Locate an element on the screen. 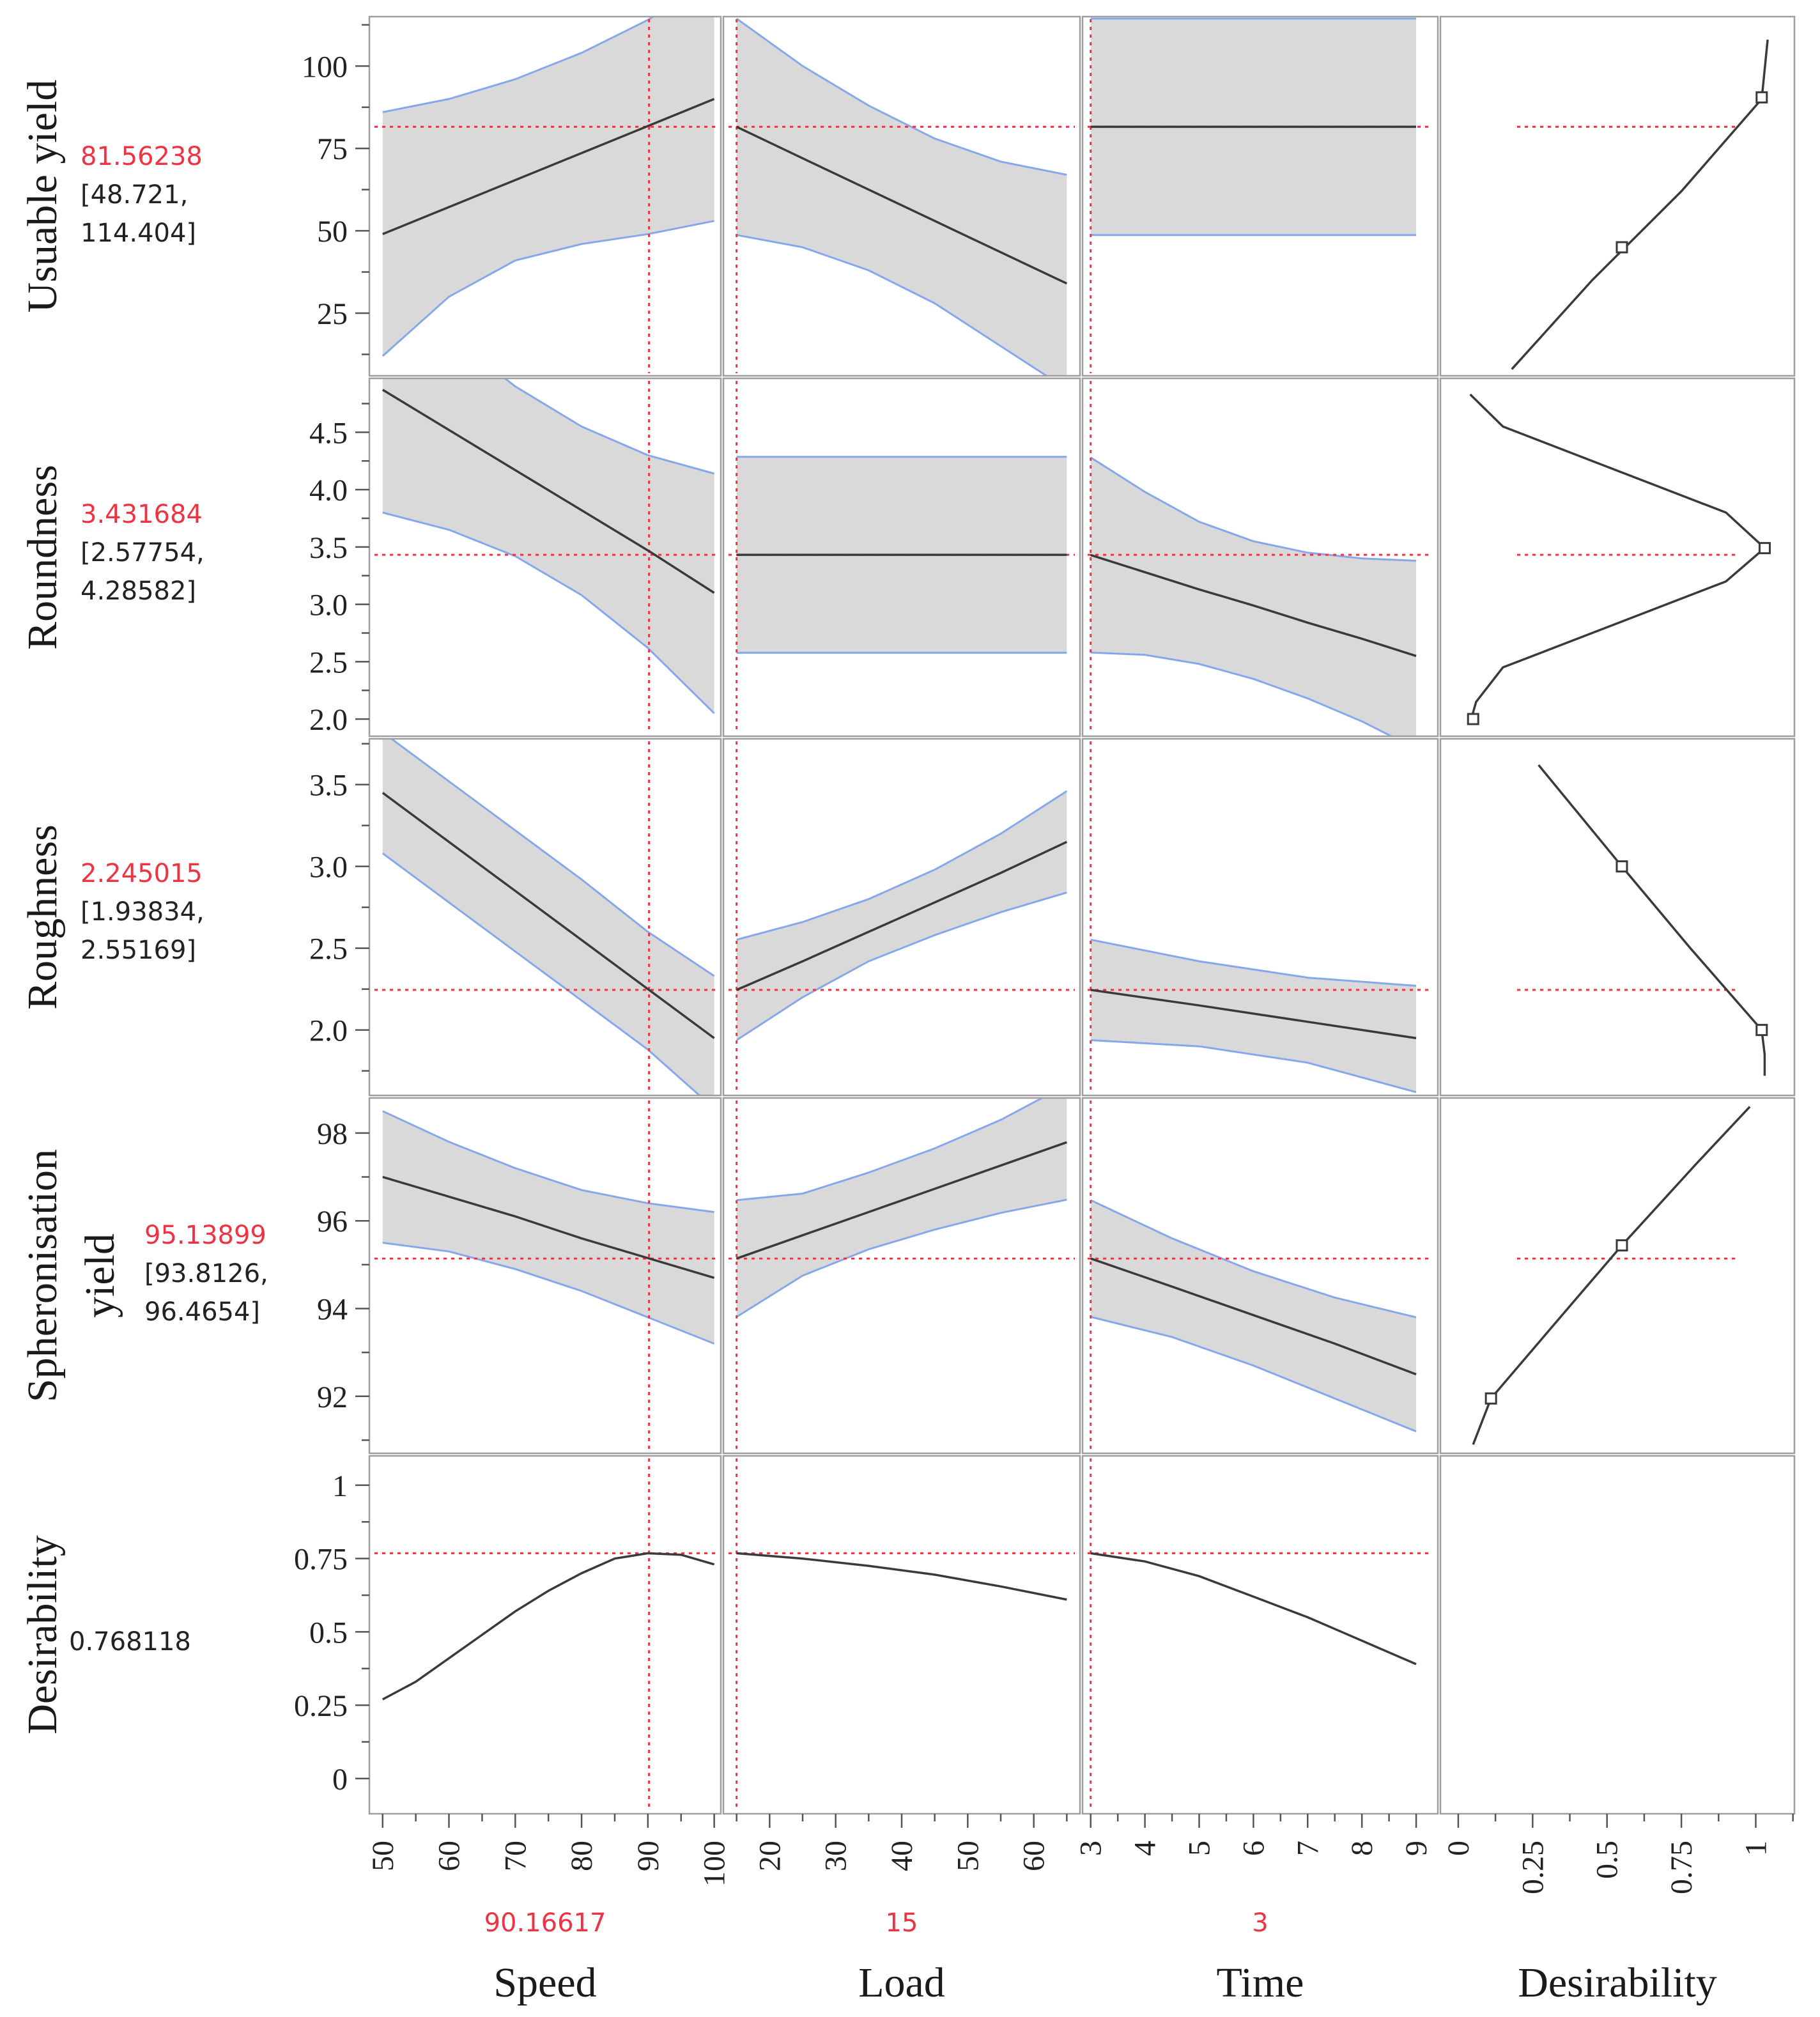  response-name: Usuable yield is located at coordinates (42, 196).